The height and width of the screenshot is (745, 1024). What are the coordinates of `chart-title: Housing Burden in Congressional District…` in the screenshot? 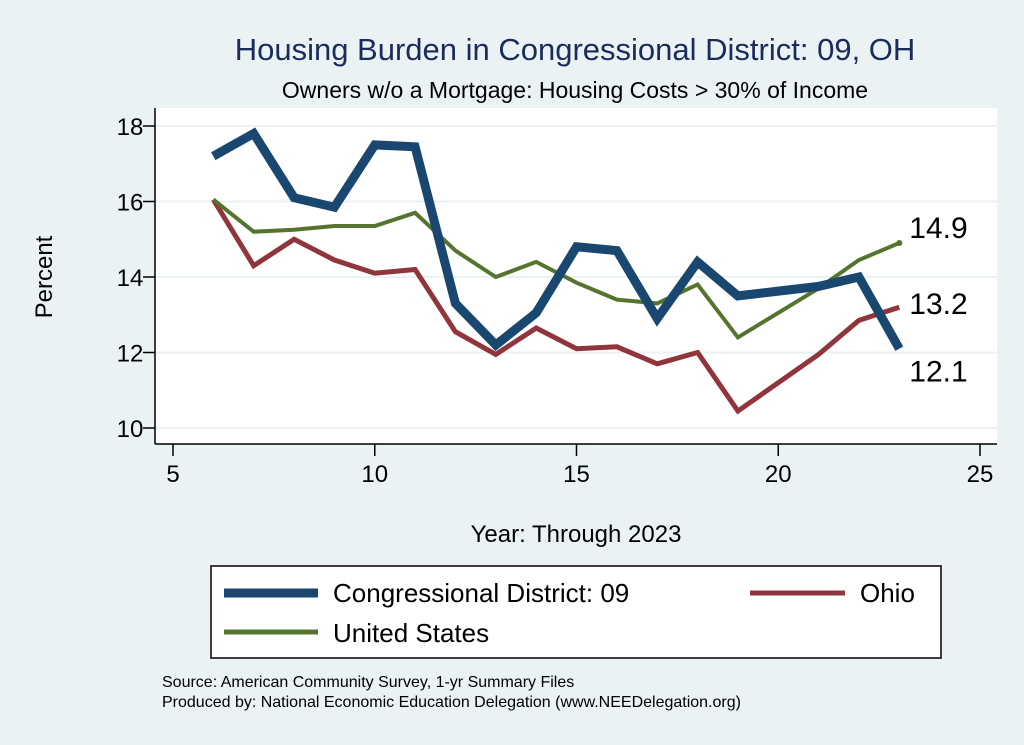 It's located at (575, 49).